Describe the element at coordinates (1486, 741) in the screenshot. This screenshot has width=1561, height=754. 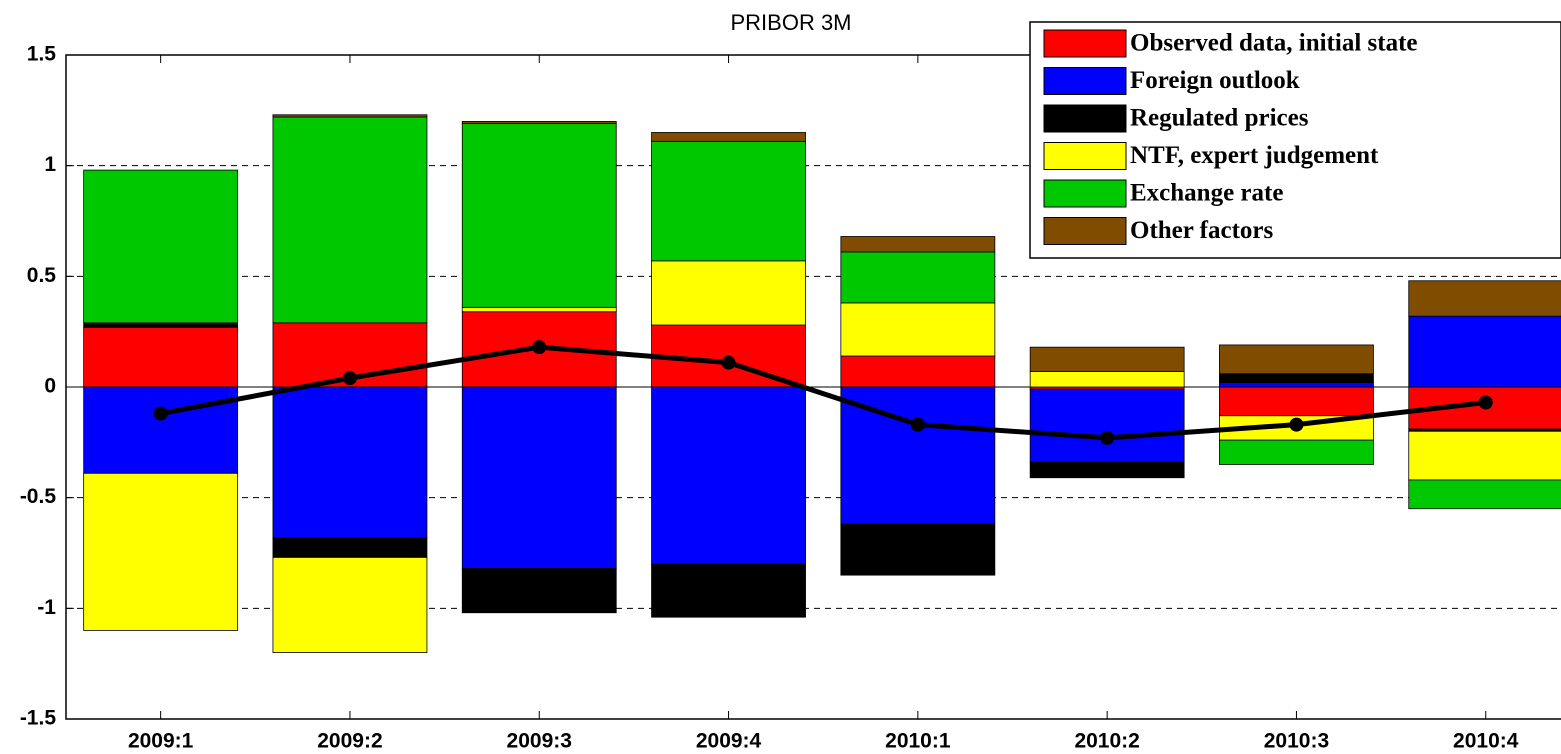
I see `x-tick-label: 2010:4` at that location.